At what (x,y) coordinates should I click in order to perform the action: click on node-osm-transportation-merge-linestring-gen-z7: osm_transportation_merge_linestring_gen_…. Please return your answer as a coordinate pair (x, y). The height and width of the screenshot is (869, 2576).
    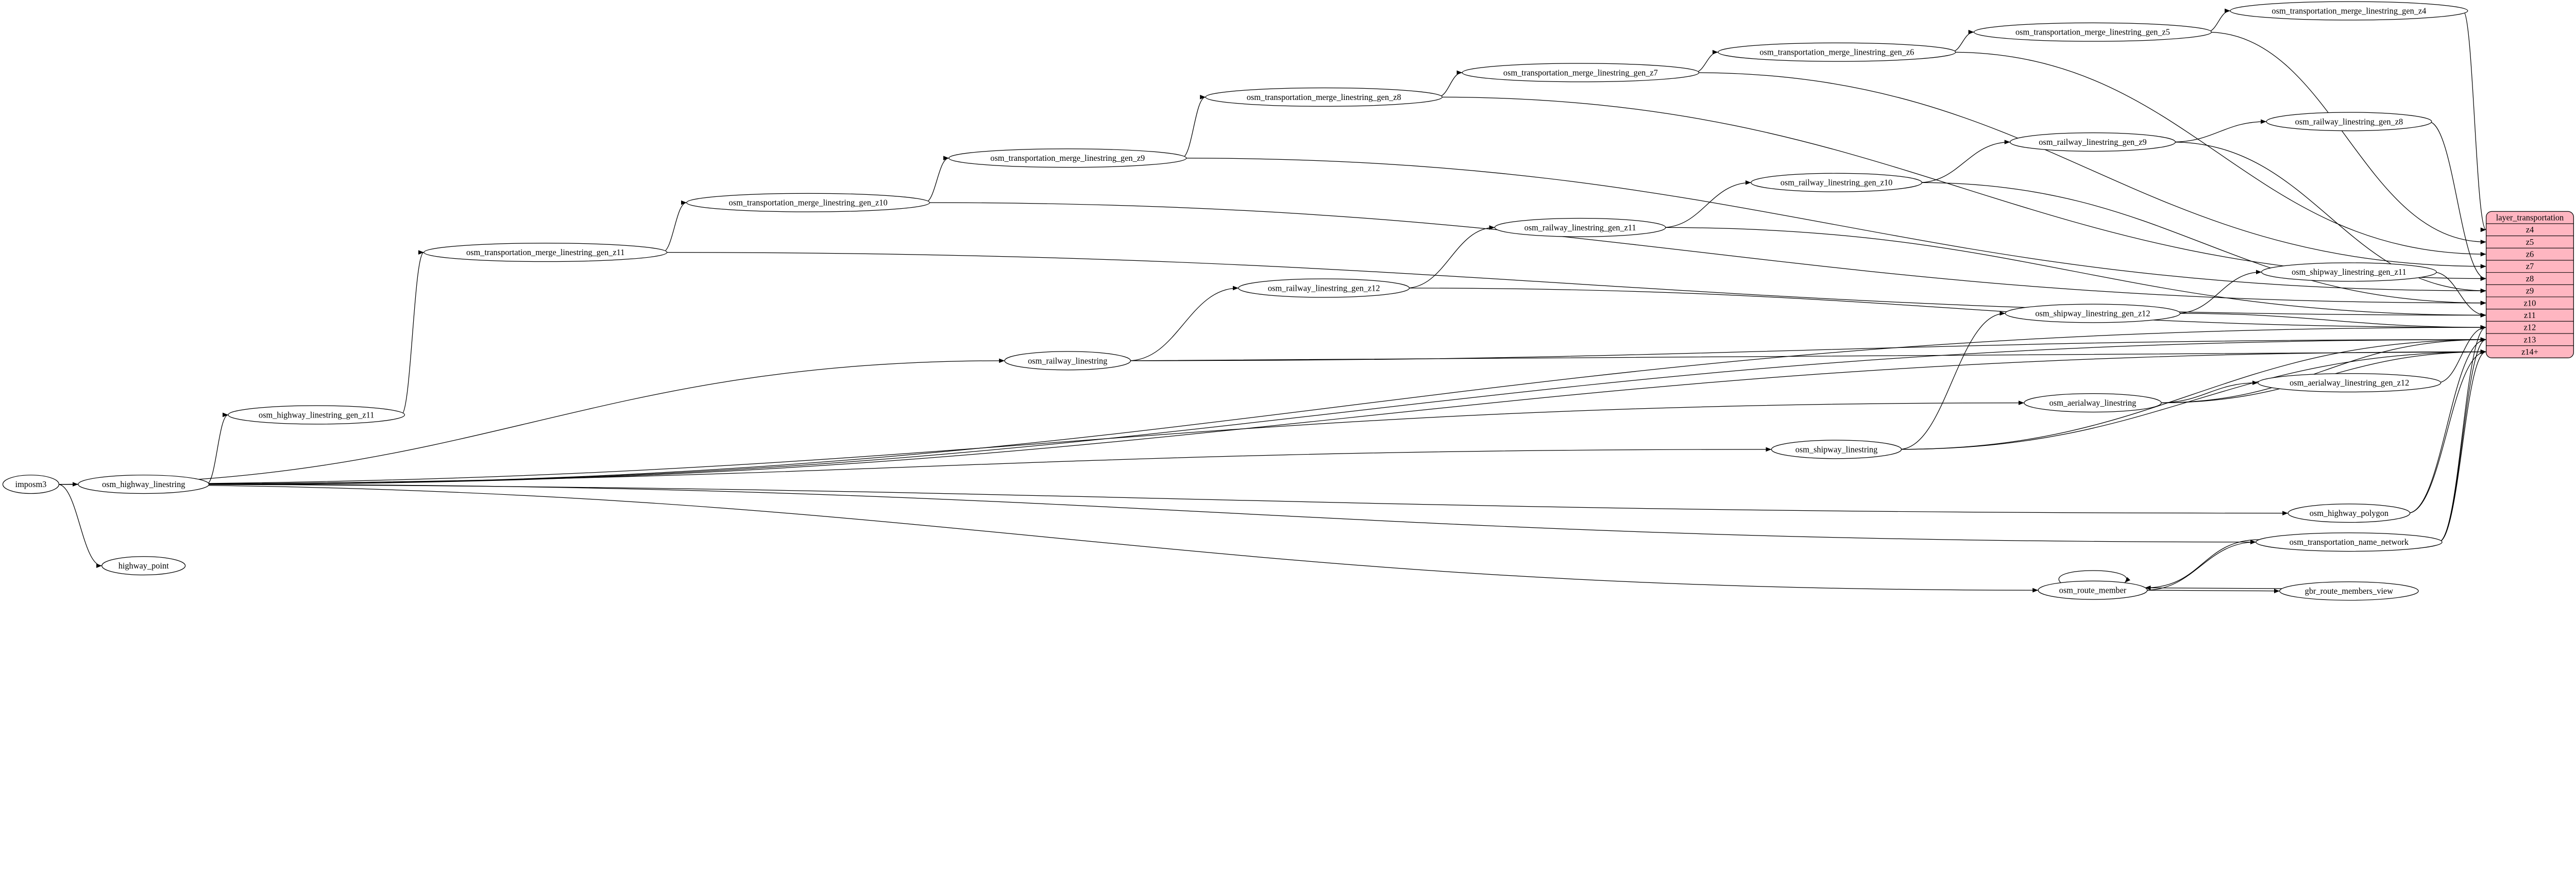
    Looking at the image, I should click on (1581, 72).